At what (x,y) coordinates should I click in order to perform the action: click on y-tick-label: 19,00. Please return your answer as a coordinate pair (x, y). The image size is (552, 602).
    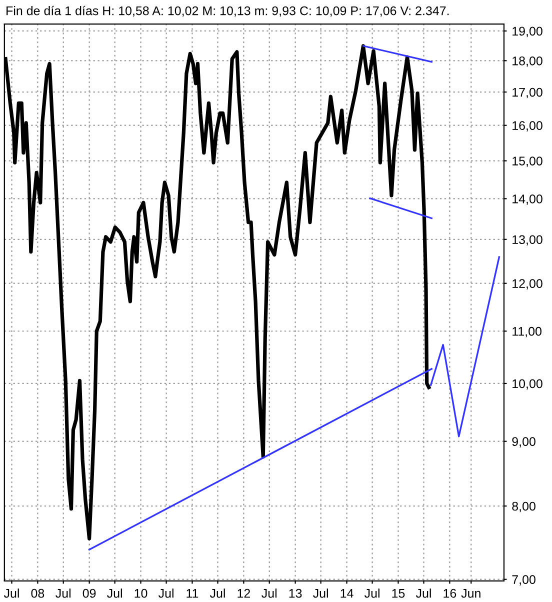
    Looking at the image, I should click on (527, 32).